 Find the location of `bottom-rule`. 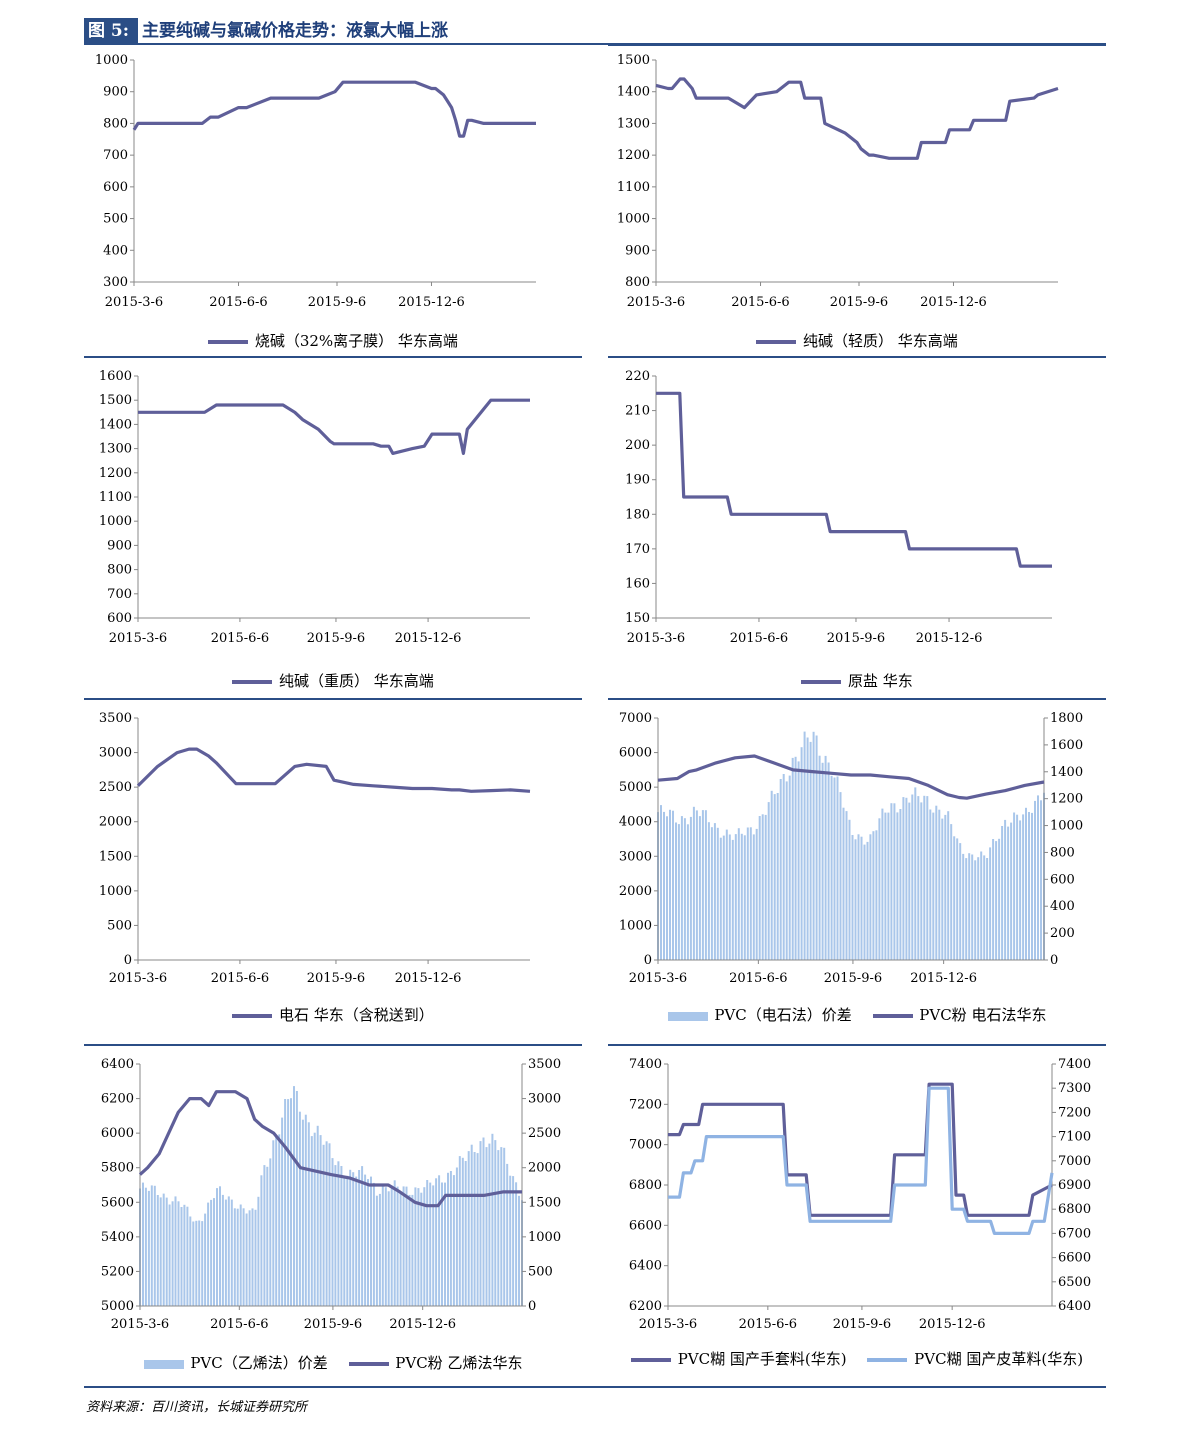

bottom-rule is located at coordinates (595, 1387).